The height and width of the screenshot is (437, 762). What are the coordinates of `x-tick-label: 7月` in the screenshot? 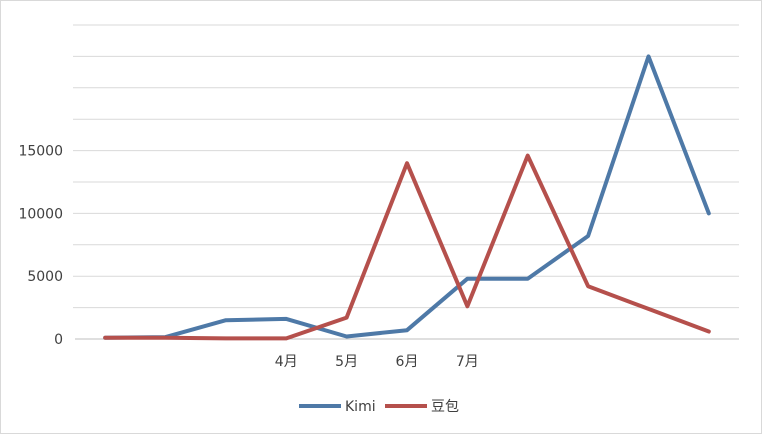 It's located at (467, 362).